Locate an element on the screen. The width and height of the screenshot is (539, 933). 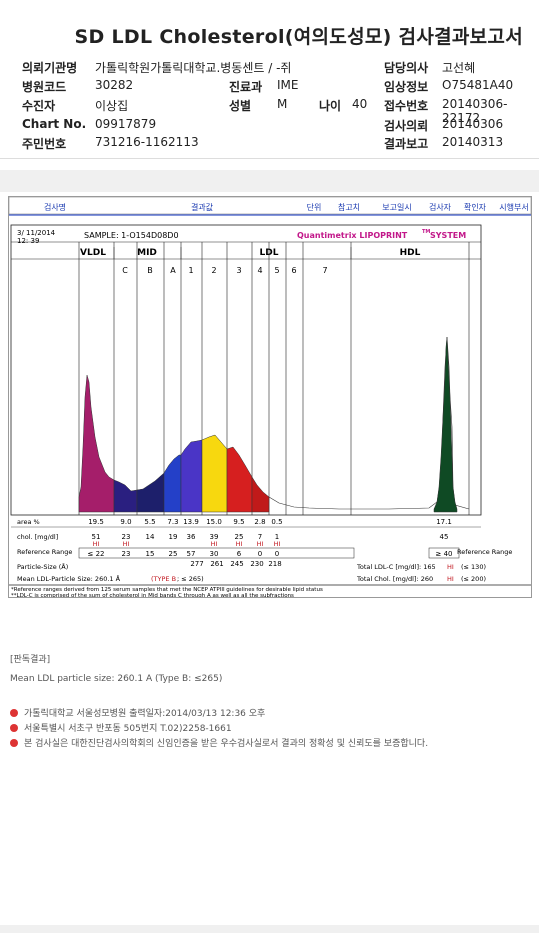
brand-suffix: SYSTEM is located at coordinates (448, 235).